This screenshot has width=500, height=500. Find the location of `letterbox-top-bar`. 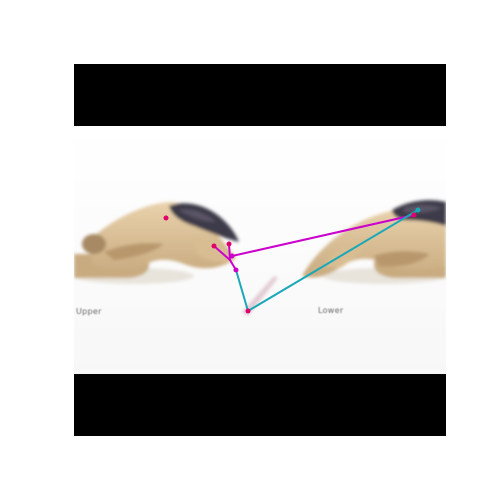

letterbox-top-bar is located at coordinates (260, 95).